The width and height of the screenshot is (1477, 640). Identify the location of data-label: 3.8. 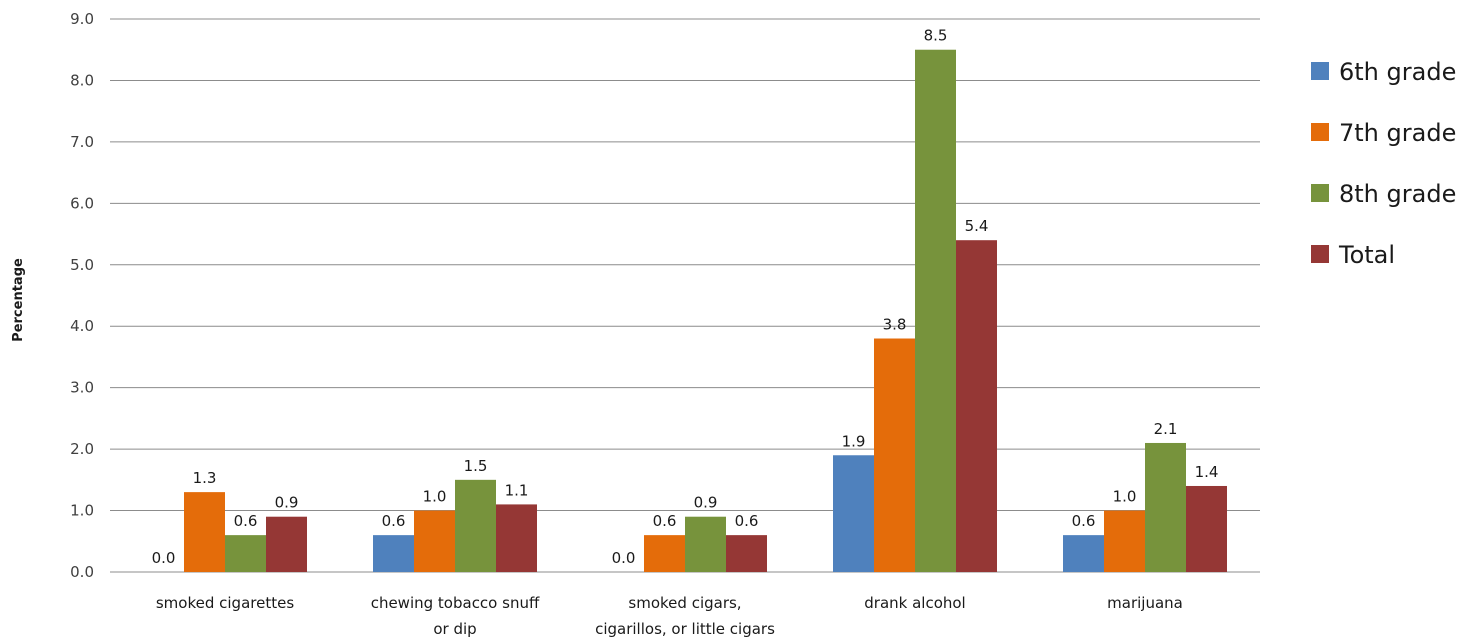
(895, 325).